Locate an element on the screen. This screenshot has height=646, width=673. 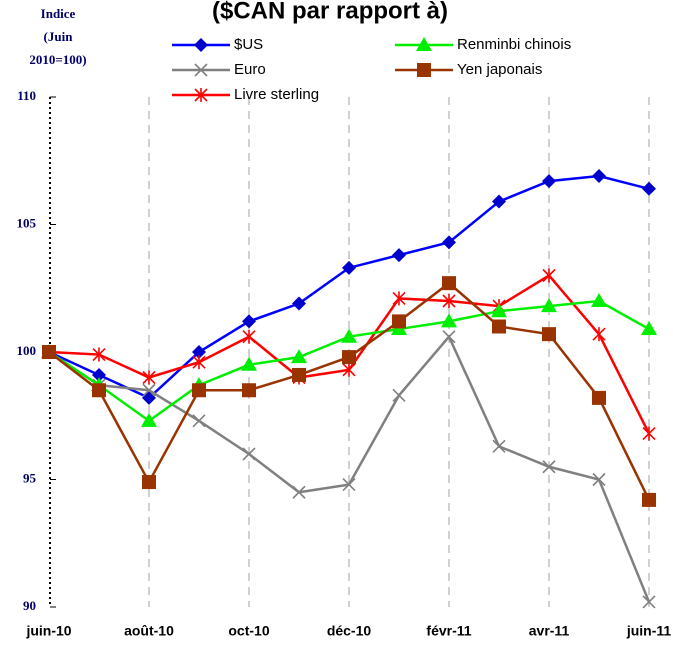
x-tick-label: déc-10 is located at coordinates (349, 631).